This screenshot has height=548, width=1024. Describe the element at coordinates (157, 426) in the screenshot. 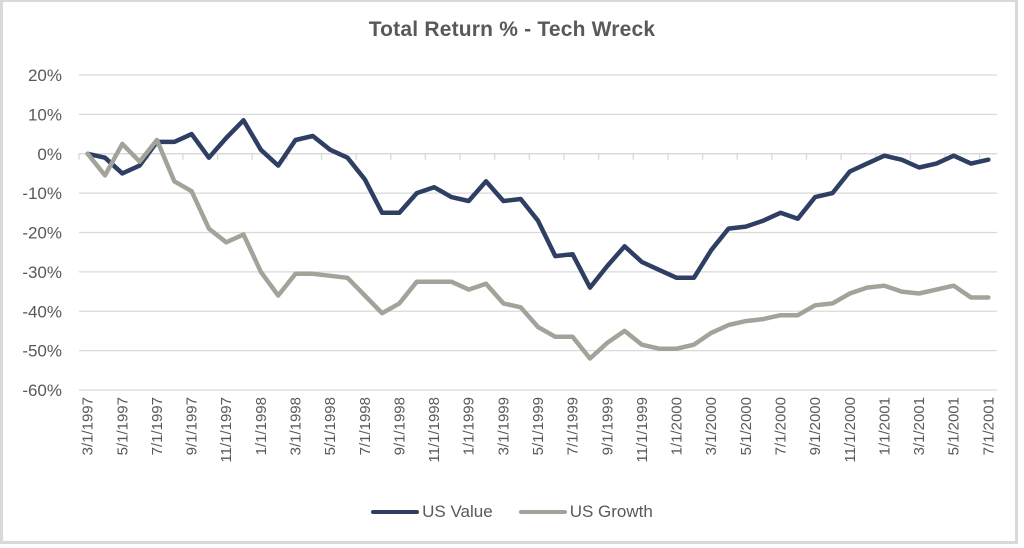

I see `x-tick-label: 7/1/1997` at that location.